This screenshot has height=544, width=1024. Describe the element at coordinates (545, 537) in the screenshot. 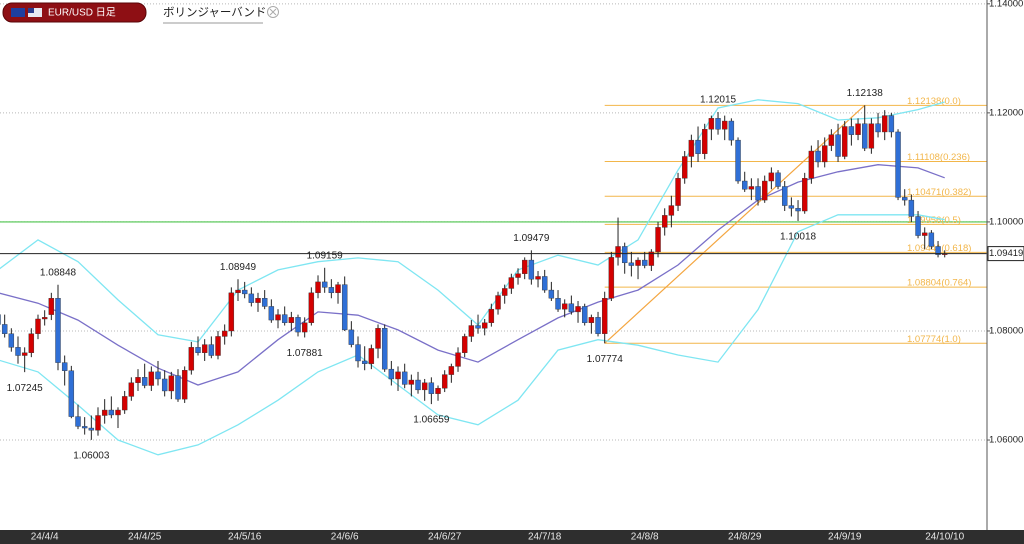

I see `x-tick-label: 24/7/18` at that location.